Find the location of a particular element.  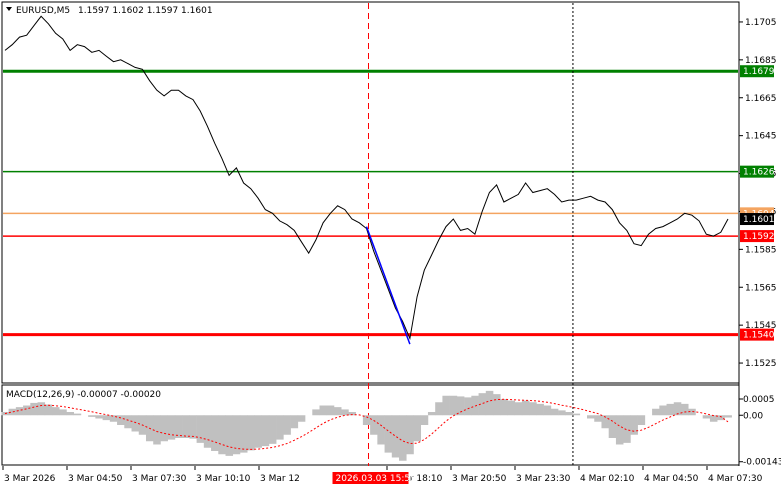

macd-histogram is located at coordinates (366, 425).